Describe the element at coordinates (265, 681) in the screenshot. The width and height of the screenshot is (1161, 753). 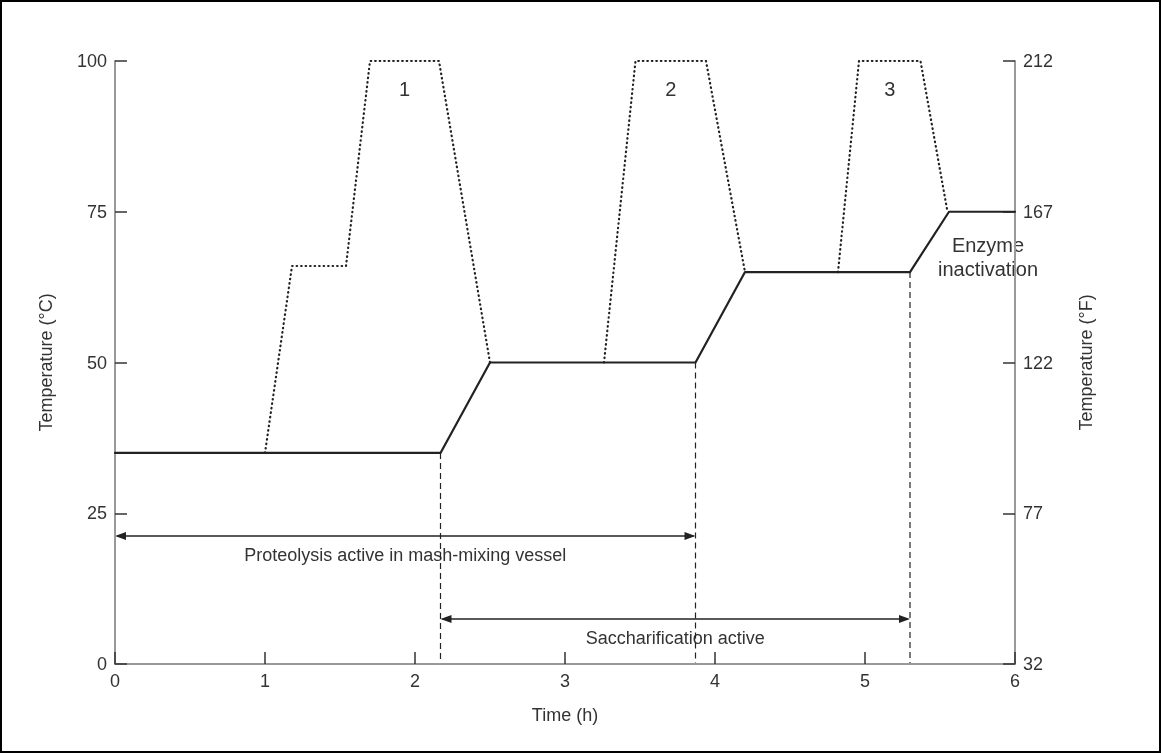
I see `x-tick-label: 1` at that location.